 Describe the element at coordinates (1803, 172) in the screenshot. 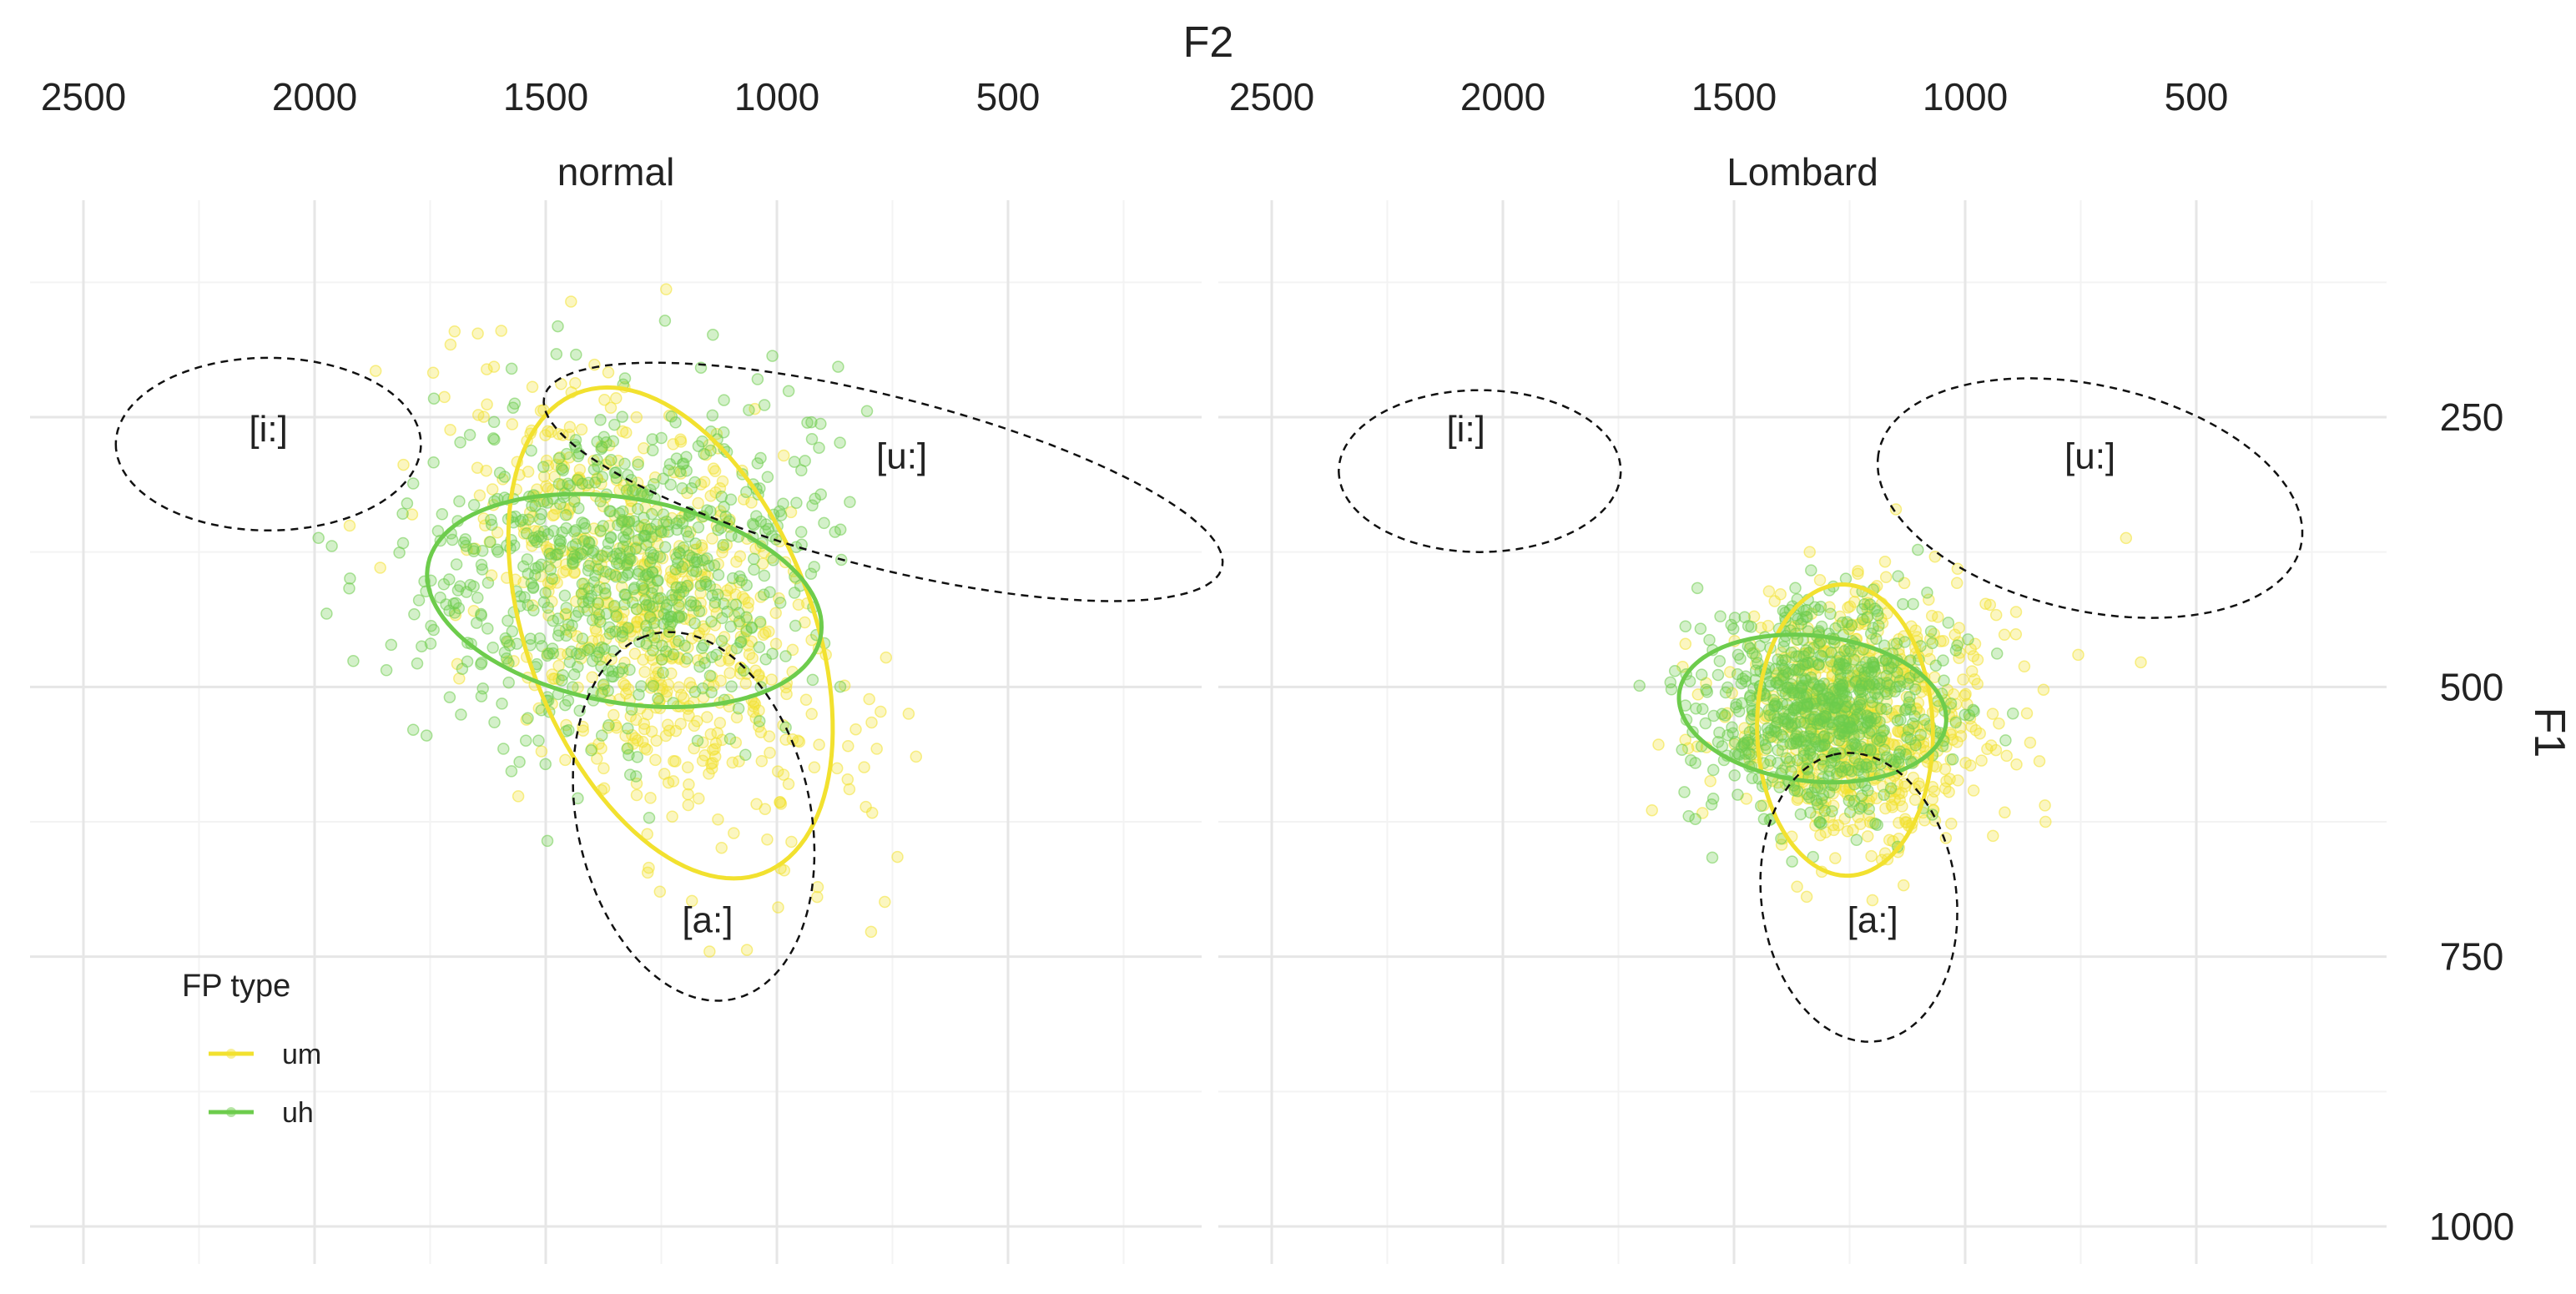

I see `facet-title-lombard: Lombard` at that location.